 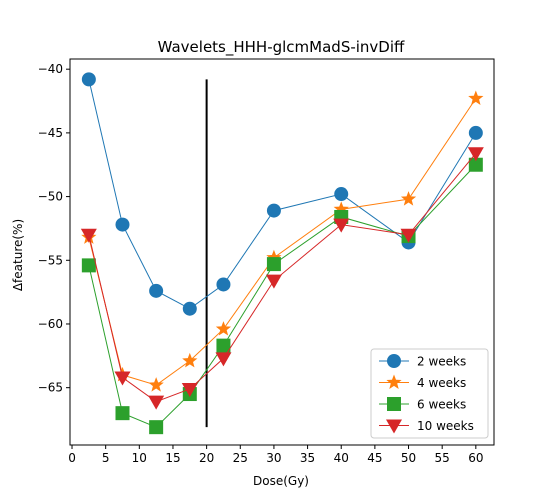 I want to click on legend-box, so click(x=429, y=393).